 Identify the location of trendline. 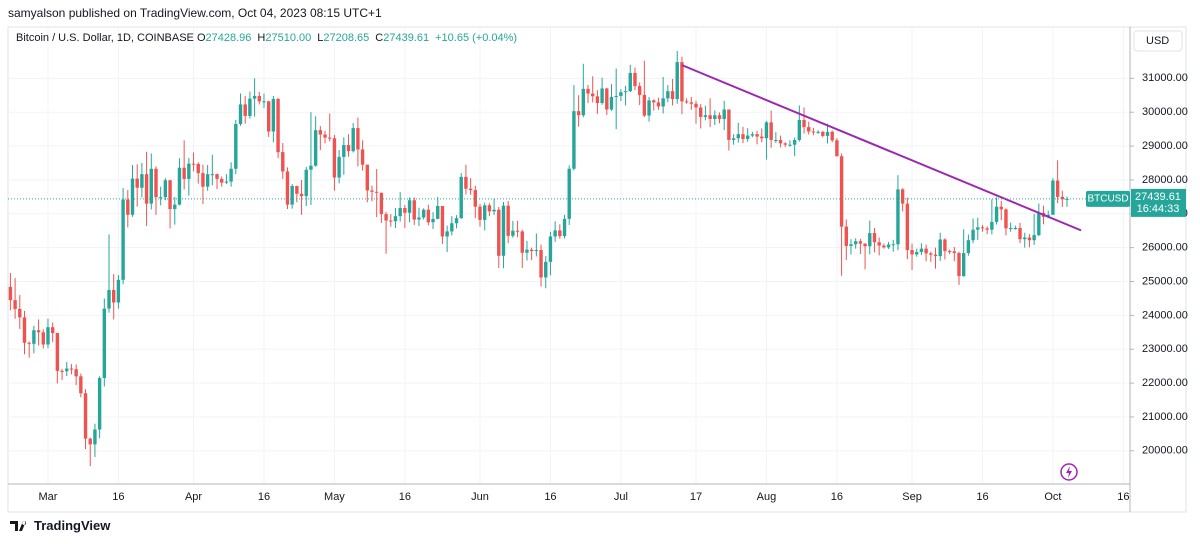
(881, 148).